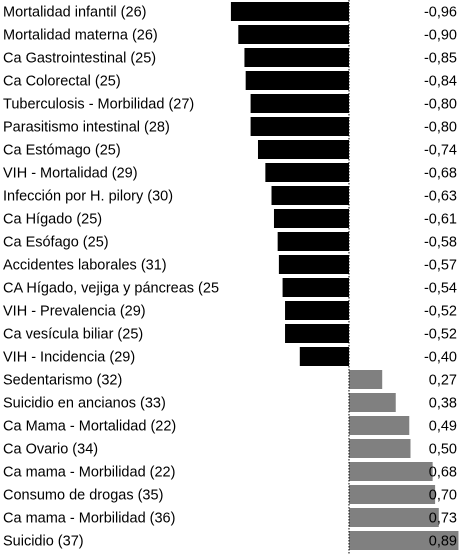 Image resolution: width=463 pixels, height=555 pixels. I want to click on category-label: Ca Esófago (25), so click(56, 243).